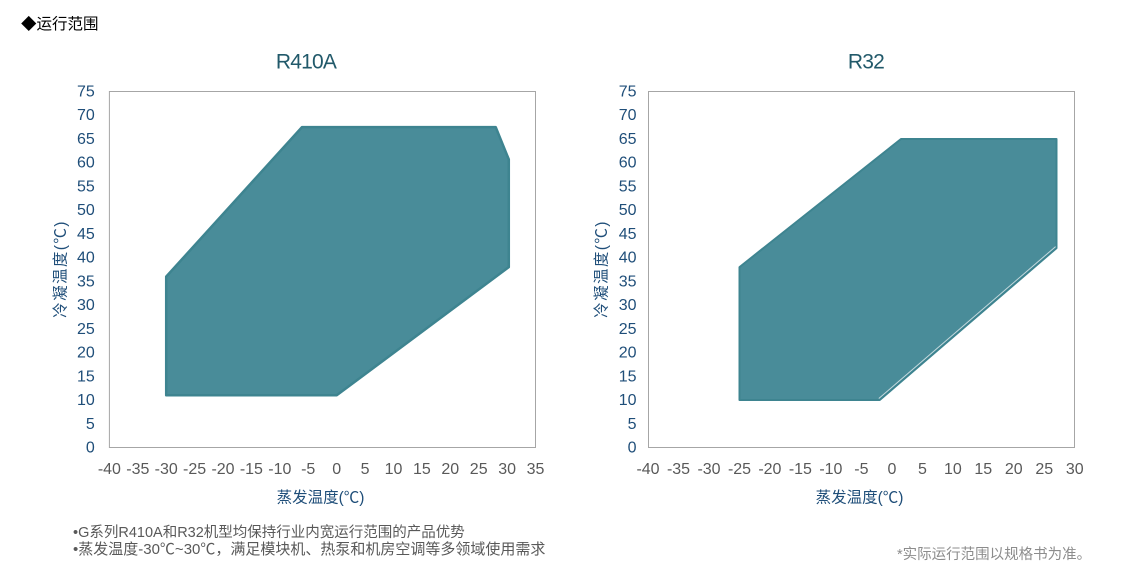 Image resolution: width=1140 pixels, height=580 pixels. Describe the element at coordinates (306, 62) in the screenshot. I see `svg-text: R410A` at that location.